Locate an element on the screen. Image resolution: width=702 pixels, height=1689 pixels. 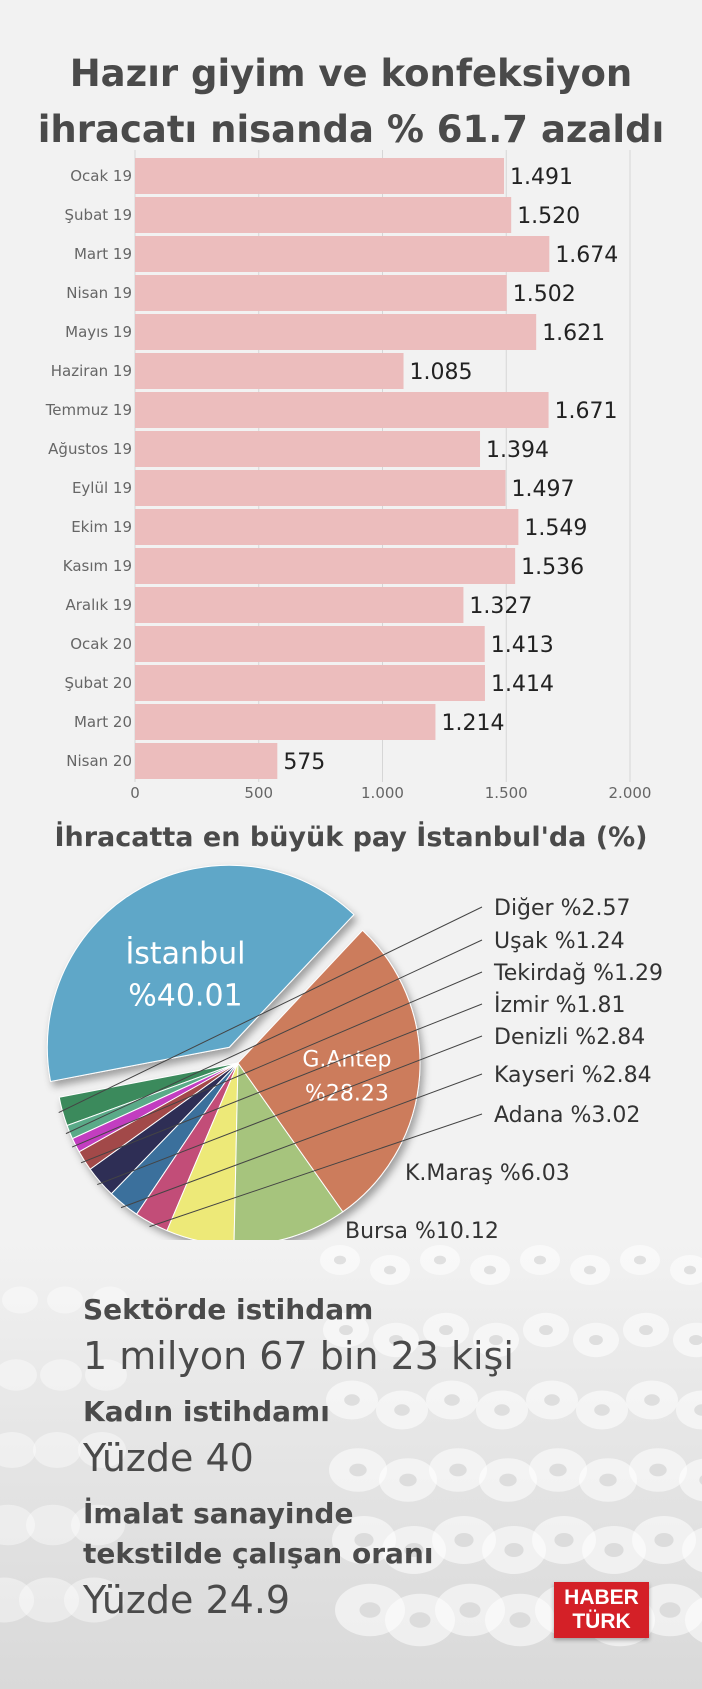
stat-value-sector-employment: 1 milyon 67 bin 23 kişi is located at coordinates (298, 1356).